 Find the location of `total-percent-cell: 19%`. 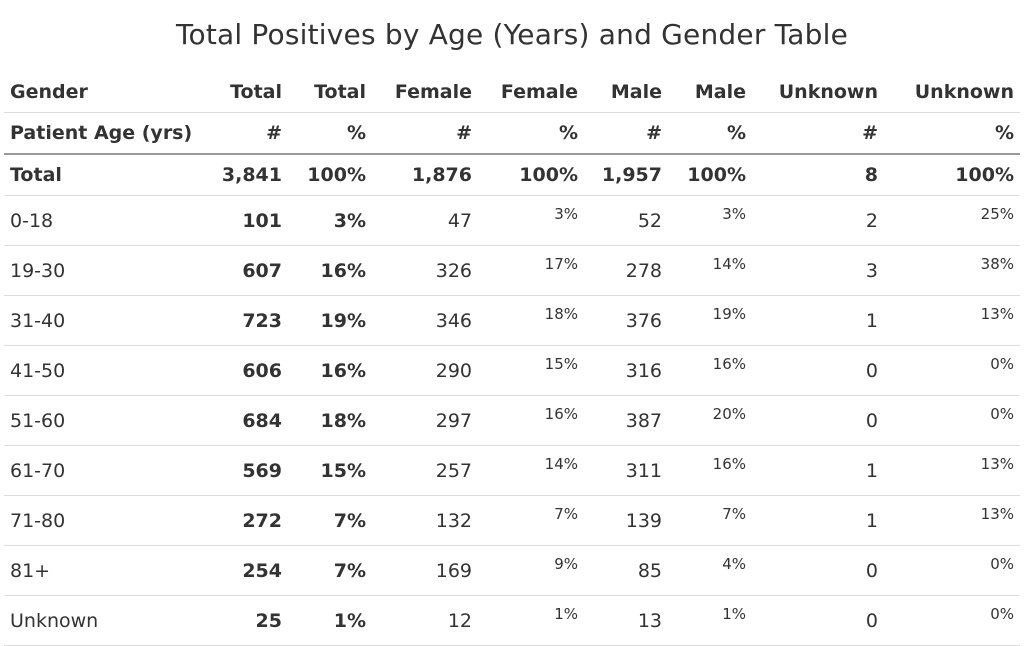

total-percent-cell: 19% is located at coordinates (330, 320).